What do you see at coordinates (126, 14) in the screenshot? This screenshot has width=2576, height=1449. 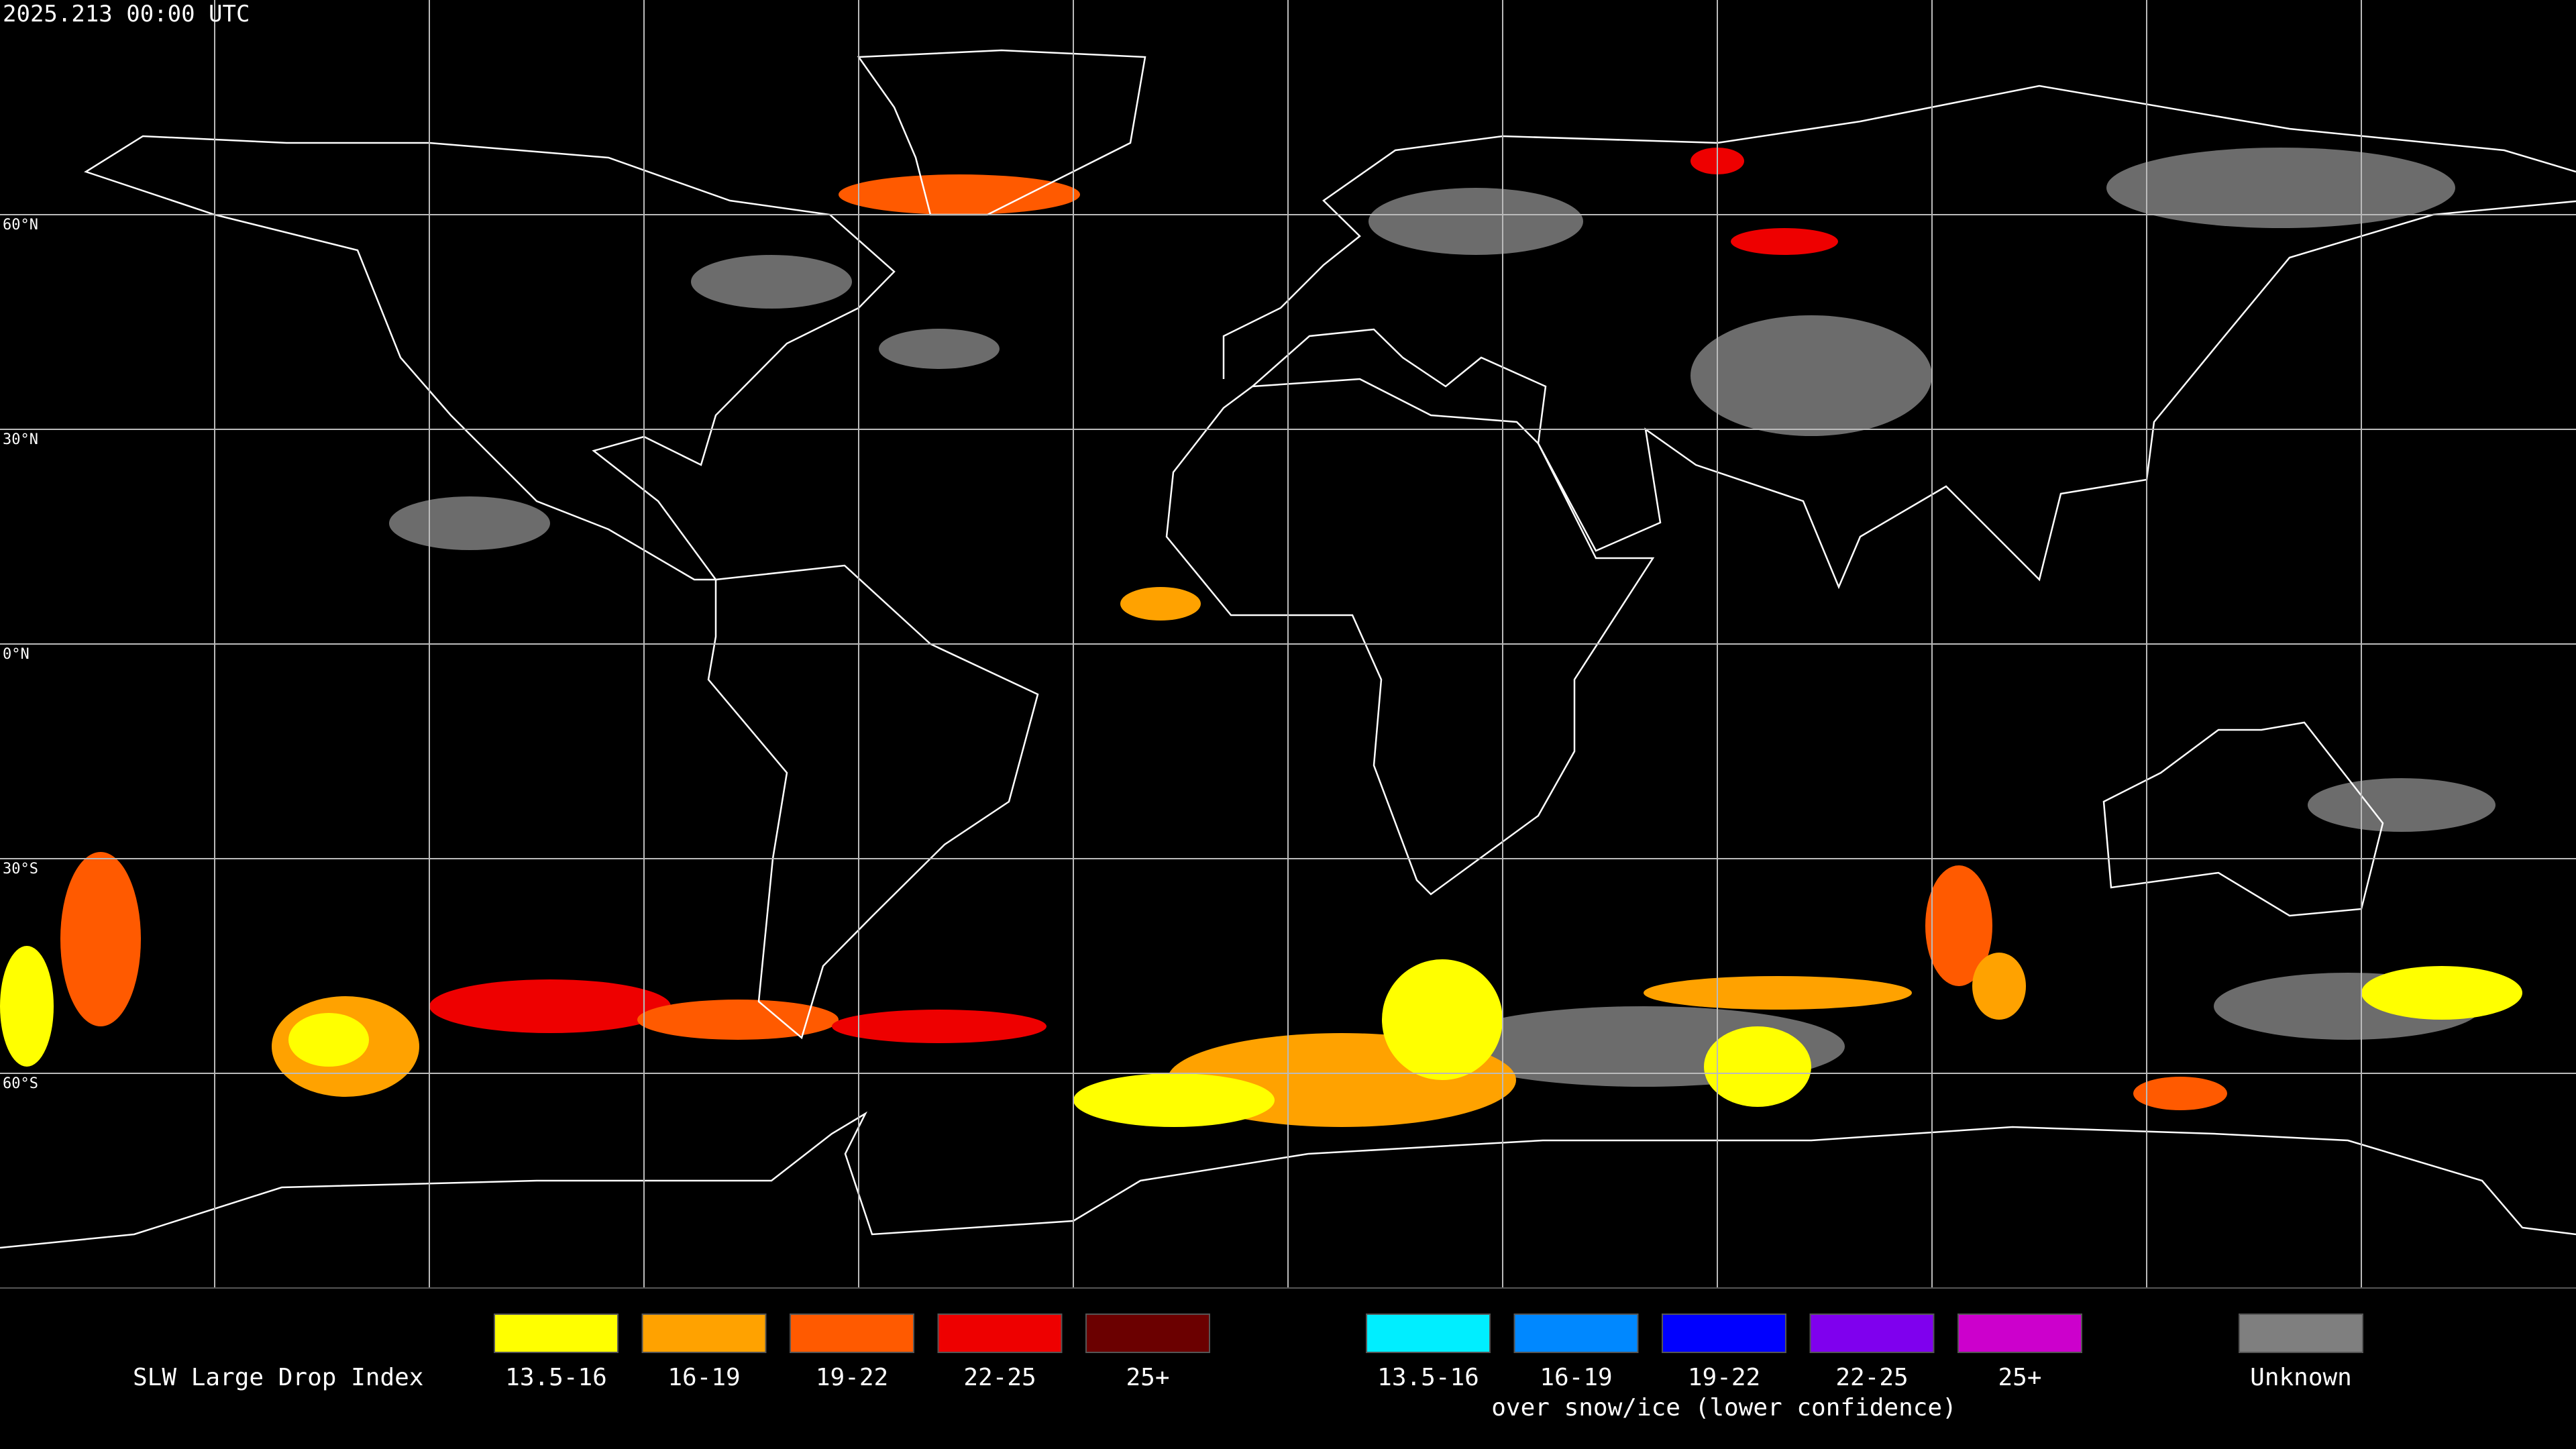 I see `timestamp: 2025.213 00:00 UTC` at bounding box center [126, 14].